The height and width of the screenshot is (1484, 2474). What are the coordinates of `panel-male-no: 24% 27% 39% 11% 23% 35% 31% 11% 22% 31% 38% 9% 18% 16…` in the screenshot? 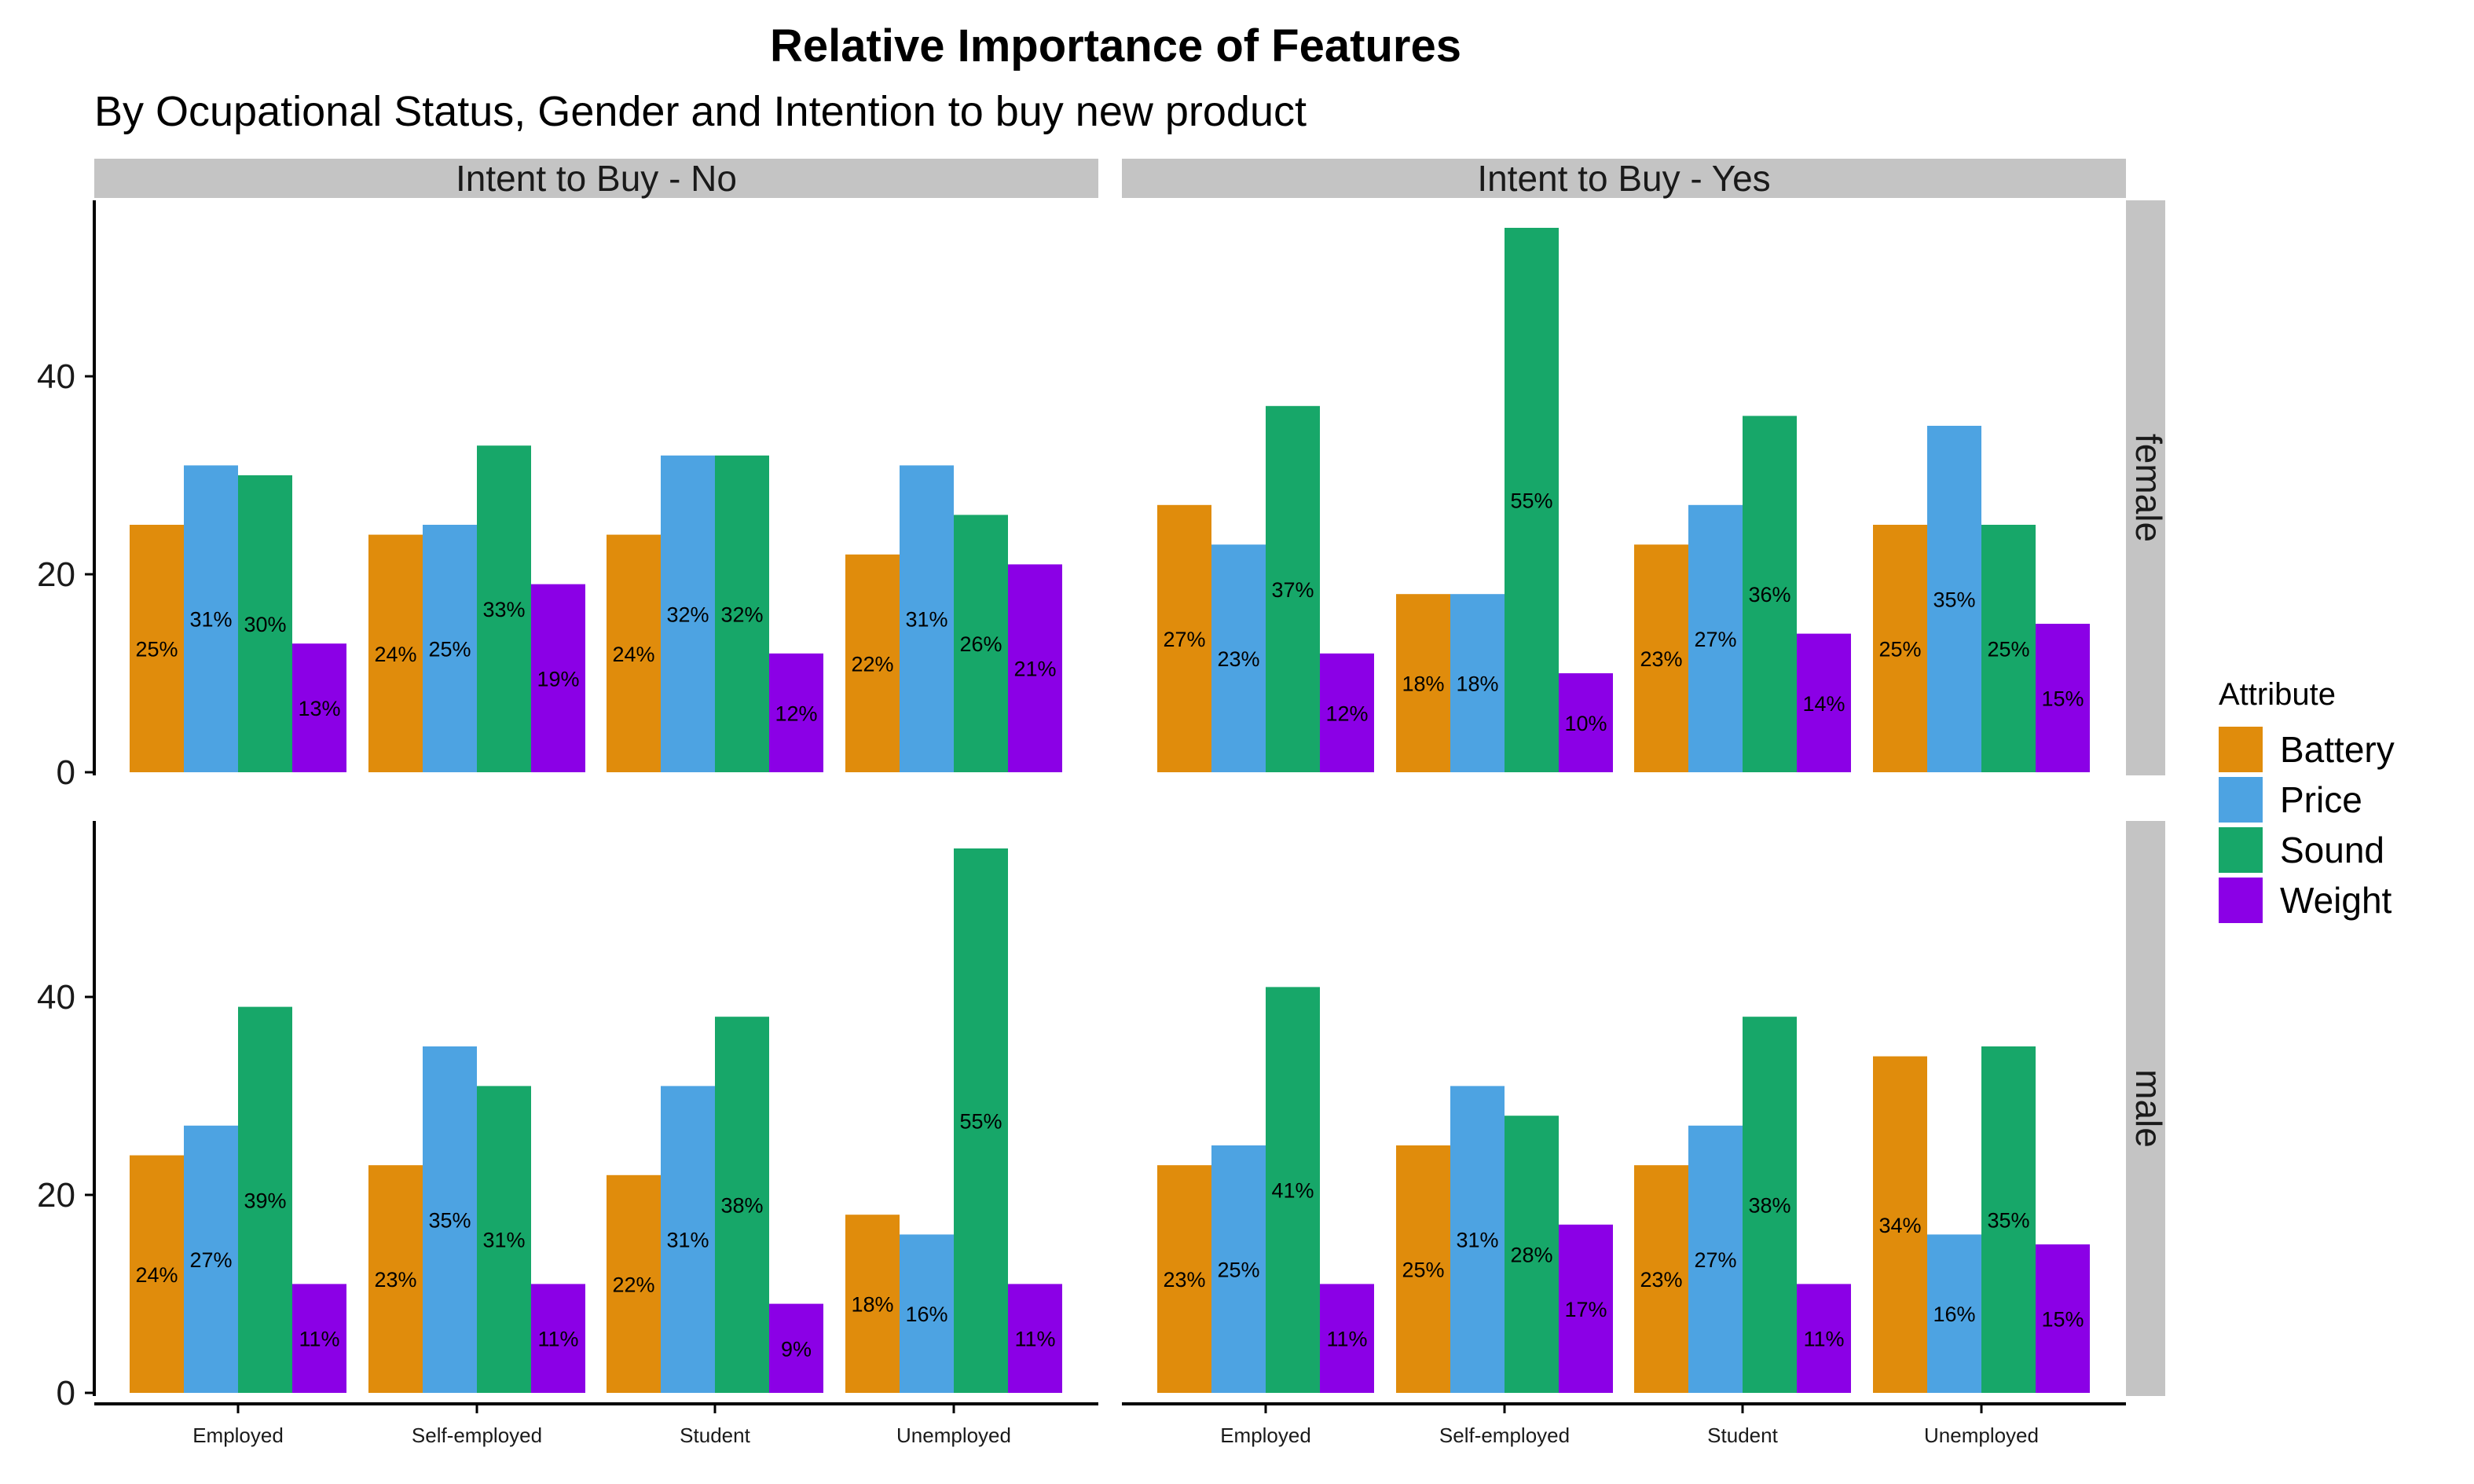 It's located at (596, 1120).